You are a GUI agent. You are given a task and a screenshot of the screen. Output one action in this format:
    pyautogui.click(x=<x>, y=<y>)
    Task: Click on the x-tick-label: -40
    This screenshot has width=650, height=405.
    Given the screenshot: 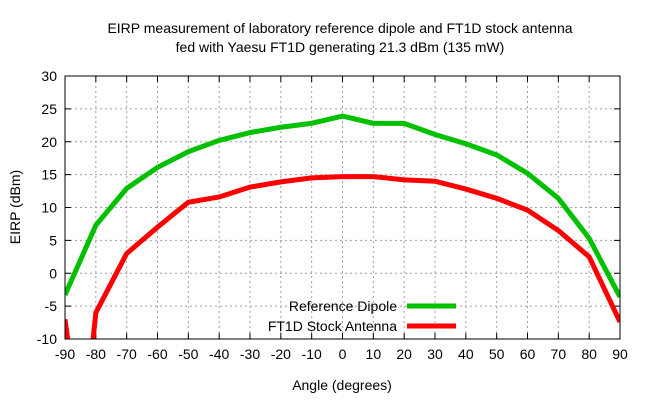 What is the action you would take?
    pyautogui.click(x=219, y=354)
    